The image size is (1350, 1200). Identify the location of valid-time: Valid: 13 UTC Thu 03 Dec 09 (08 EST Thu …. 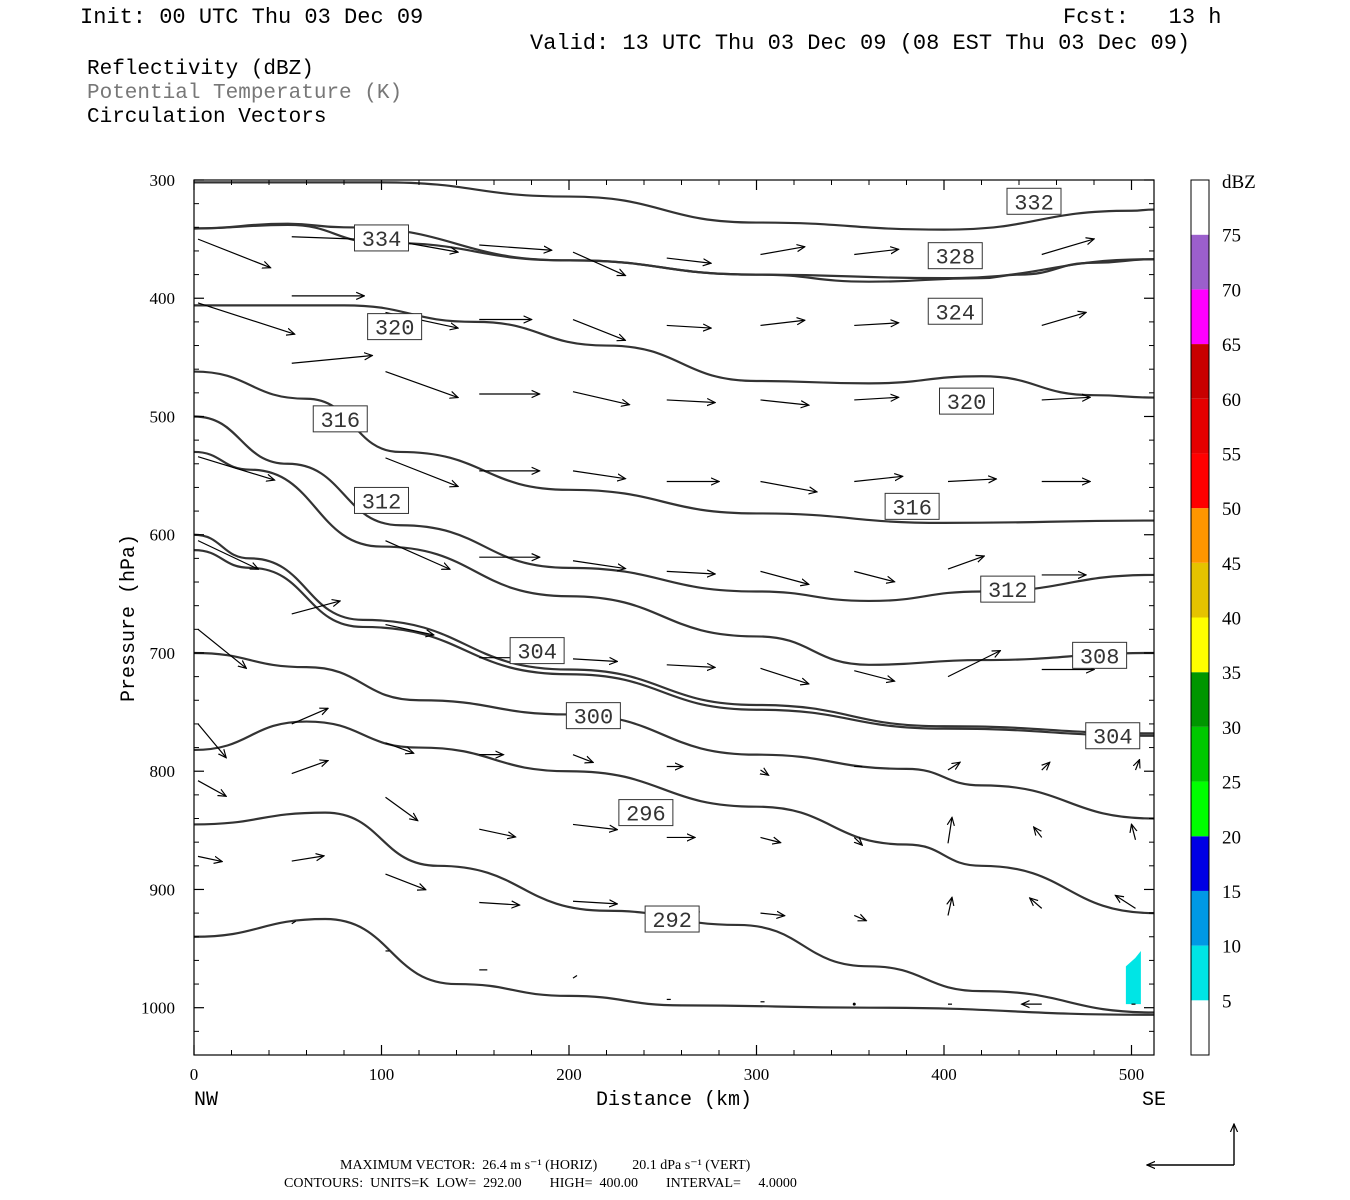
(860, 43).